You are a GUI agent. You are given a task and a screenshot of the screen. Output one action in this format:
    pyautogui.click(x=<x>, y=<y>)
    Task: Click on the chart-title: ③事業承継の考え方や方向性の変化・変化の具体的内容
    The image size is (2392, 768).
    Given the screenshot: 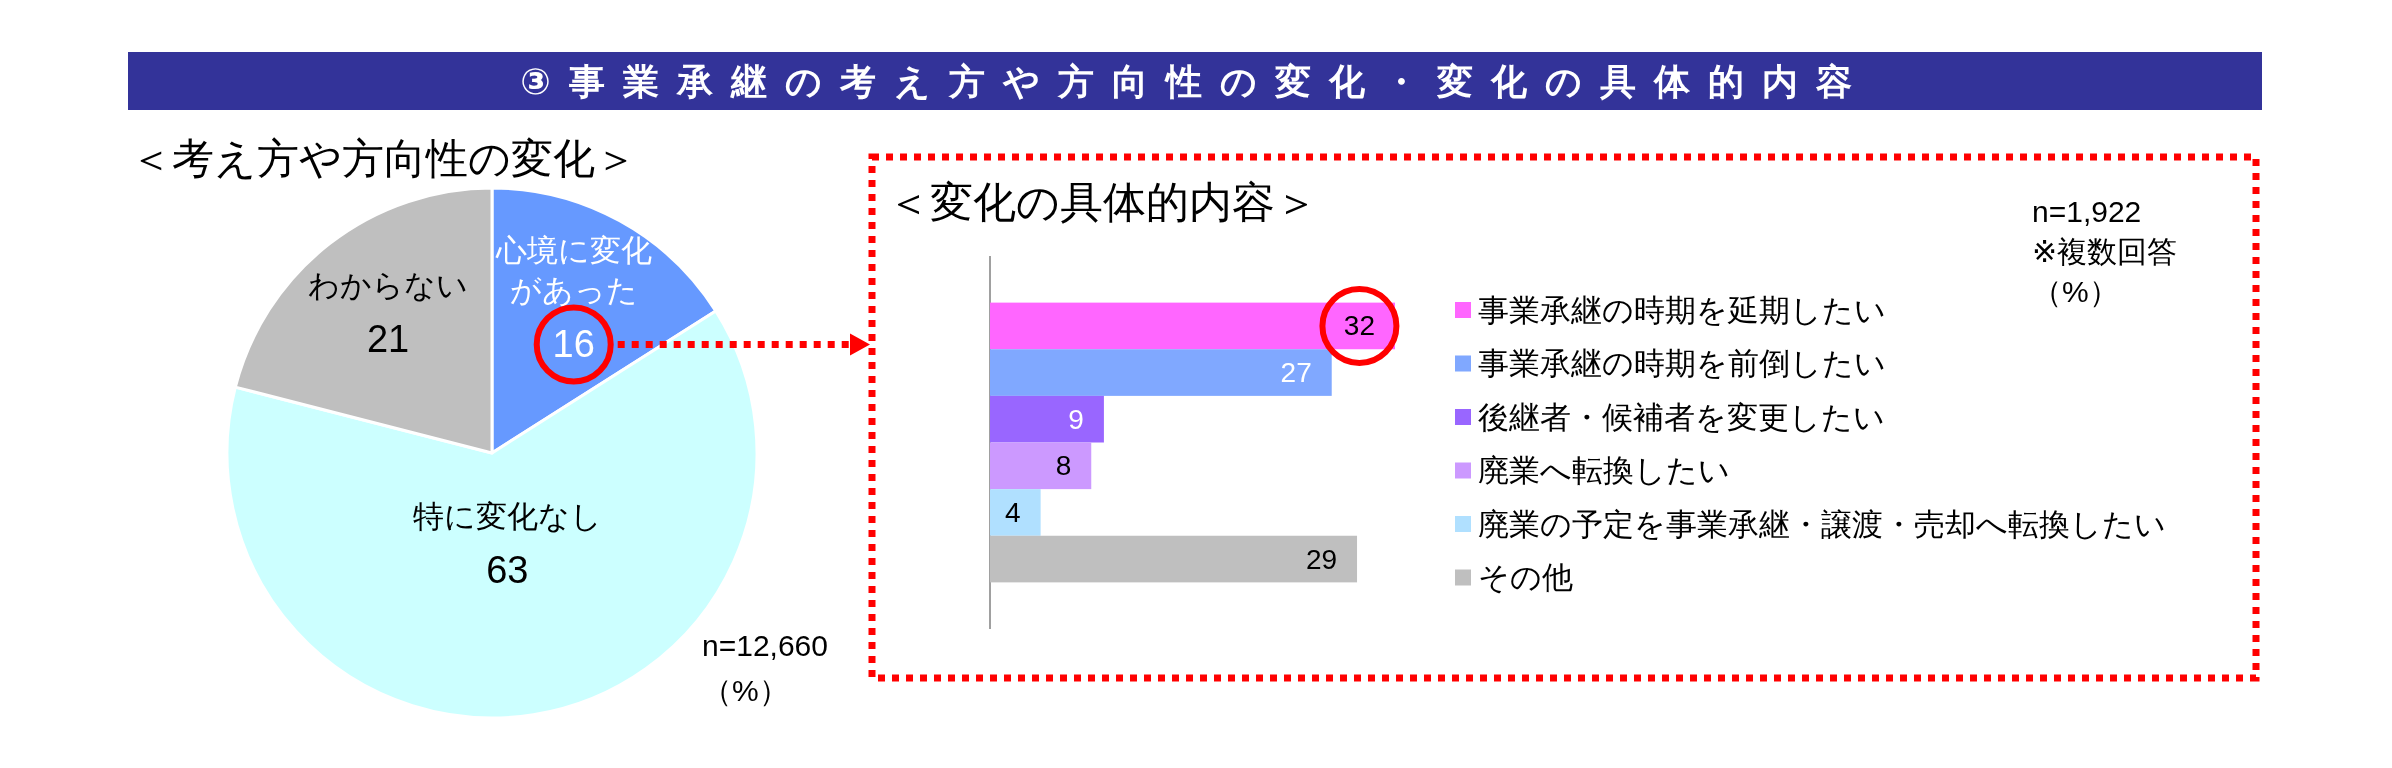 What is the action you would take?
    pyautogui.click(x=1195, y=81)
    